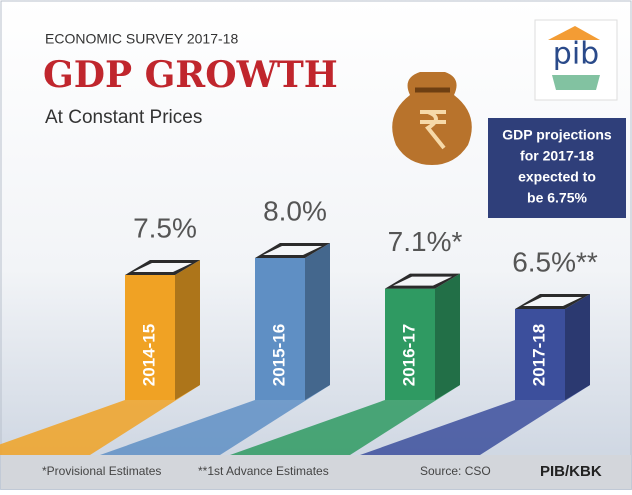  I want to click on note: *Provisional Estimates, so click(101, 471).